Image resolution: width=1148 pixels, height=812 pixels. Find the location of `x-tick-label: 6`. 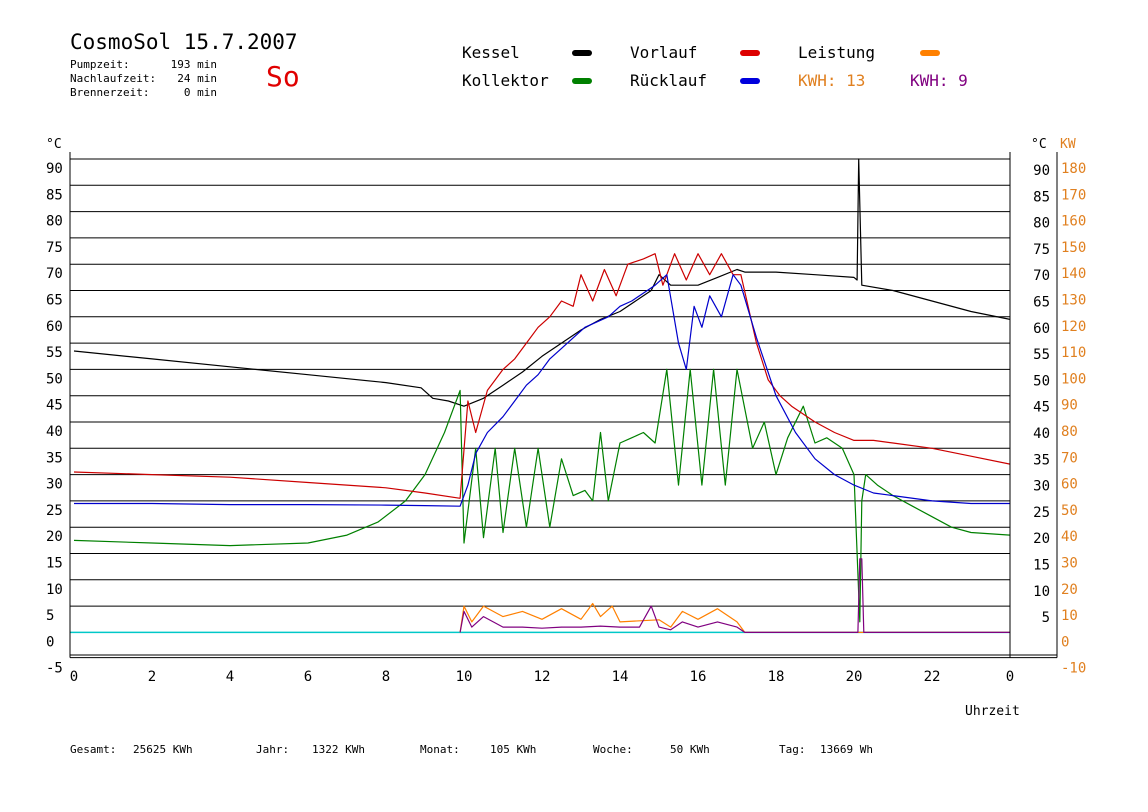

x-tick-label: 6 is located at coordinates (308, 677).